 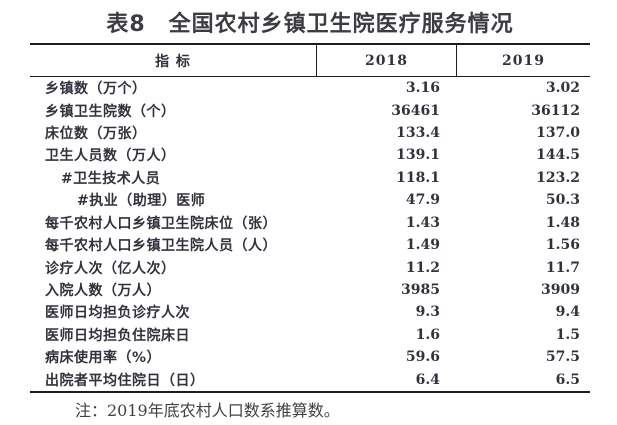 I want to click on row-value-2019: 137.0, so click(x=558, y=133).